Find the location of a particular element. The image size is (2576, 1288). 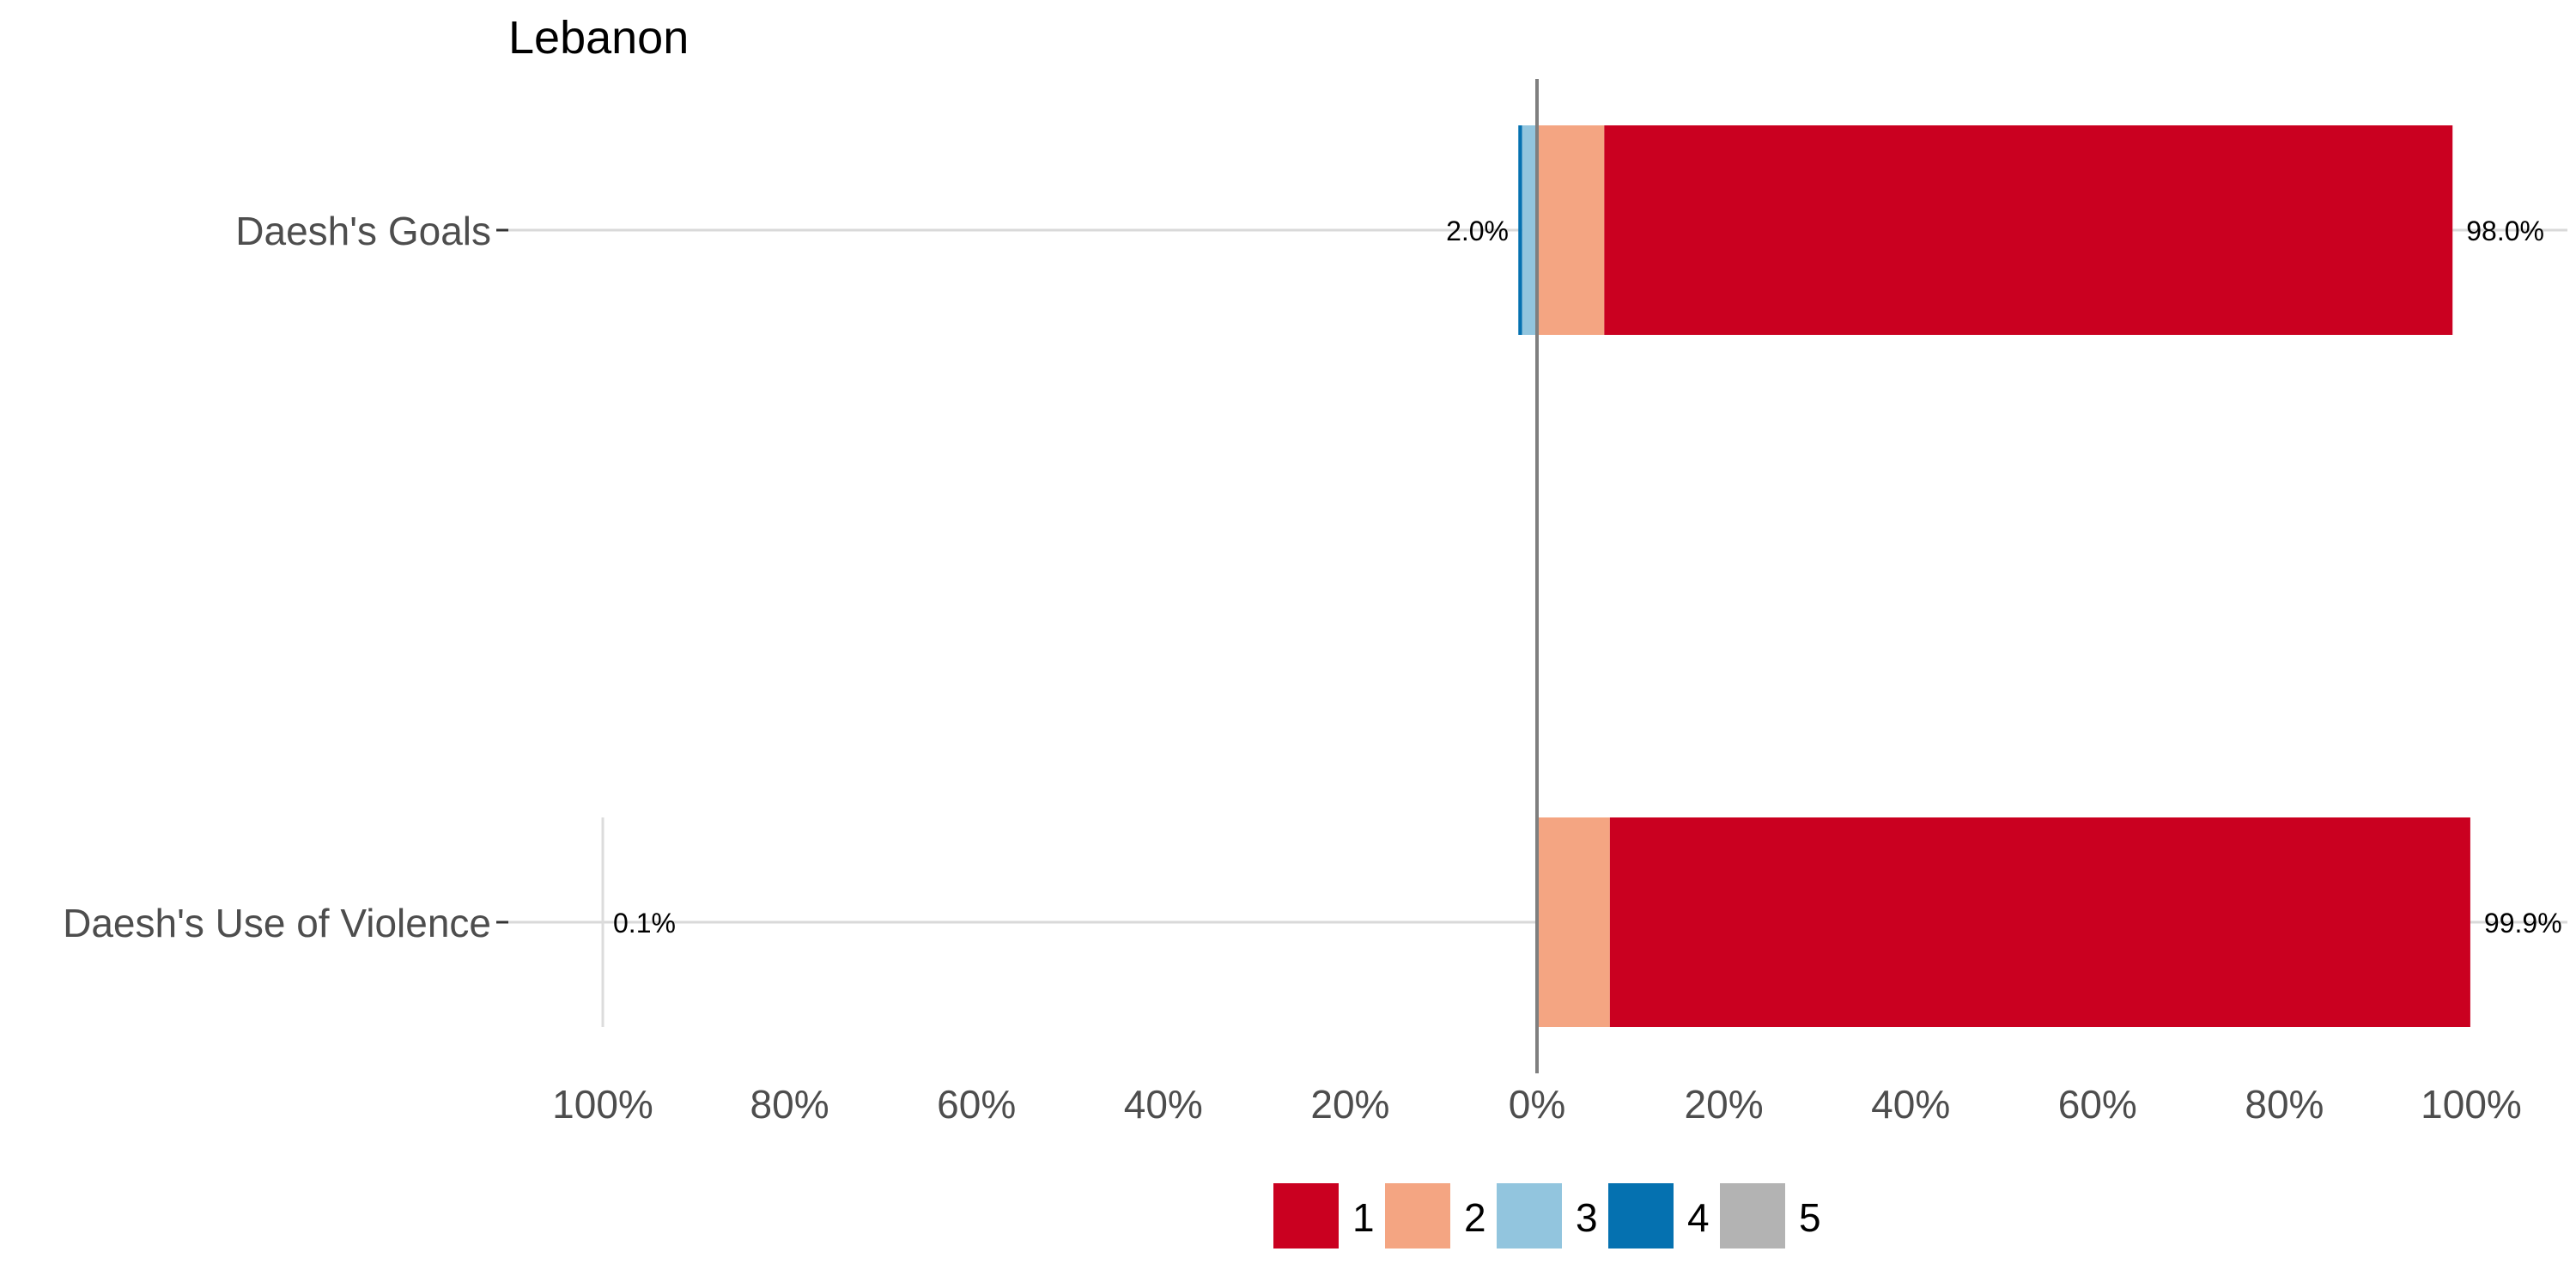

category-label: Daesh's Use of Violence is located at coordinates (277, 923).